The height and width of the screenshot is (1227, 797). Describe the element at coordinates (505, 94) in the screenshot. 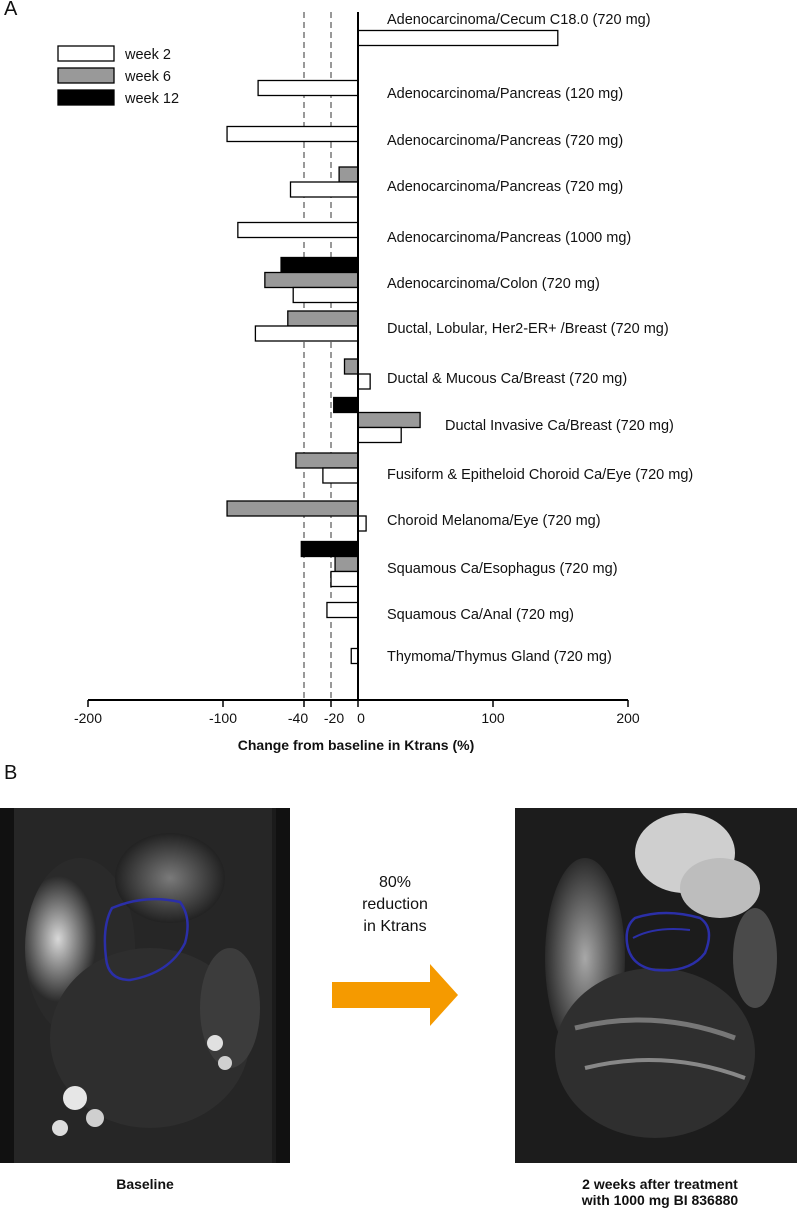

I see `category-label-1: Adenocarcinoma/Pancreas (120 mg)` at that location.